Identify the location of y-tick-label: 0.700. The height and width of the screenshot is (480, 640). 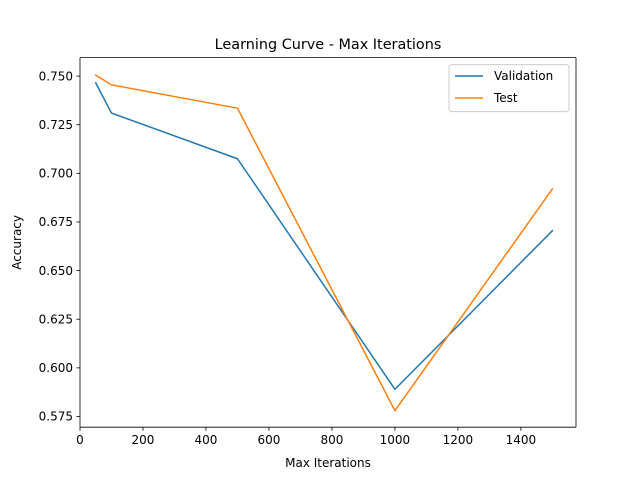
(56, 174).